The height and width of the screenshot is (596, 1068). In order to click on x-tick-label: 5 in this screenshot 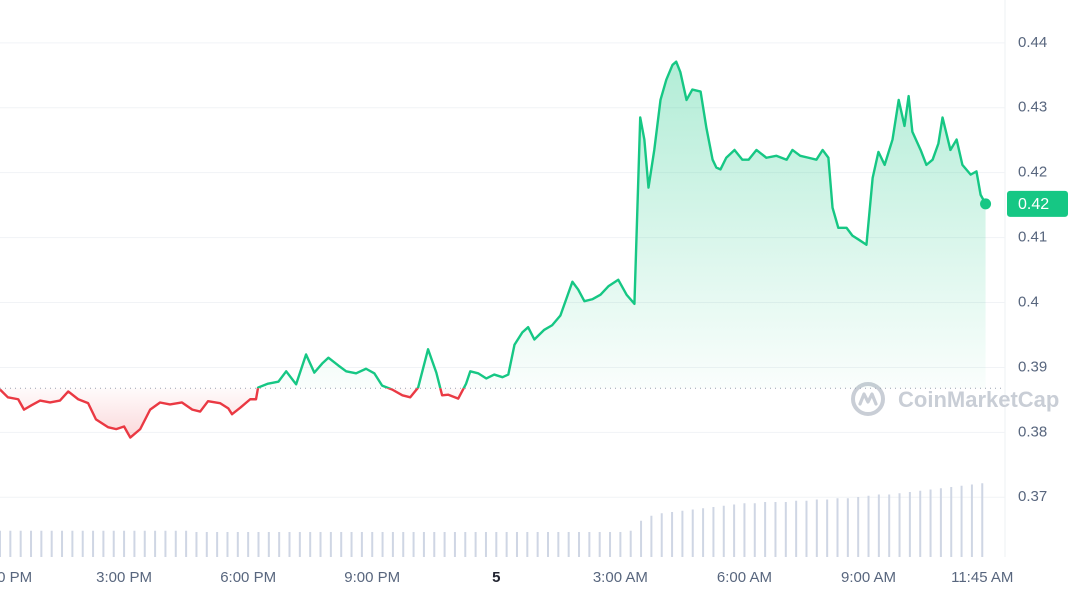, I will do `click(496, 577)`.